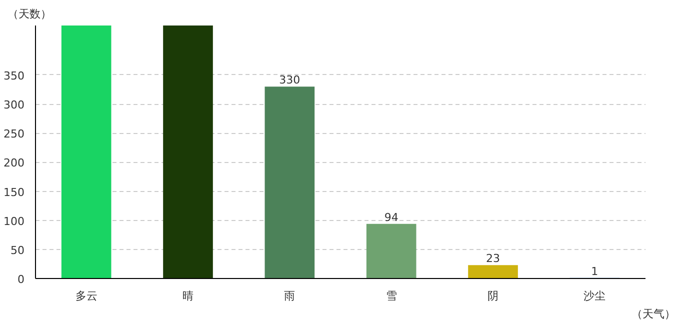 The height and width of the screenshot is (320, 680). What do you see at coordinates (17, 250) in the screenshot?
I see `y-tick-label: 50` at bounding box center [17, 250].